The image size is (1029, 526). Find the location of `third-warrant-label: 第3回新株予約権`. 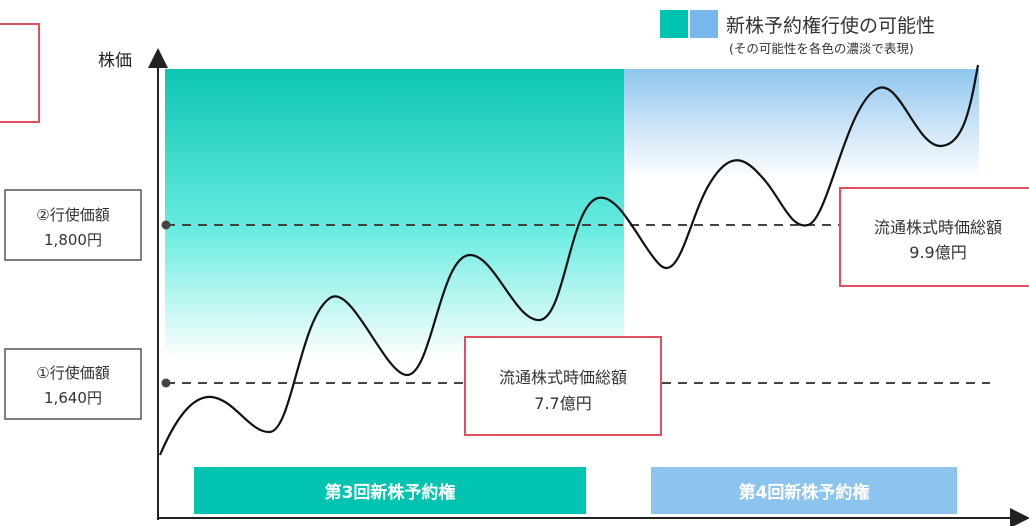

third-warrant-label: 第3回新株予約権 is located at coordinates (390, 492).